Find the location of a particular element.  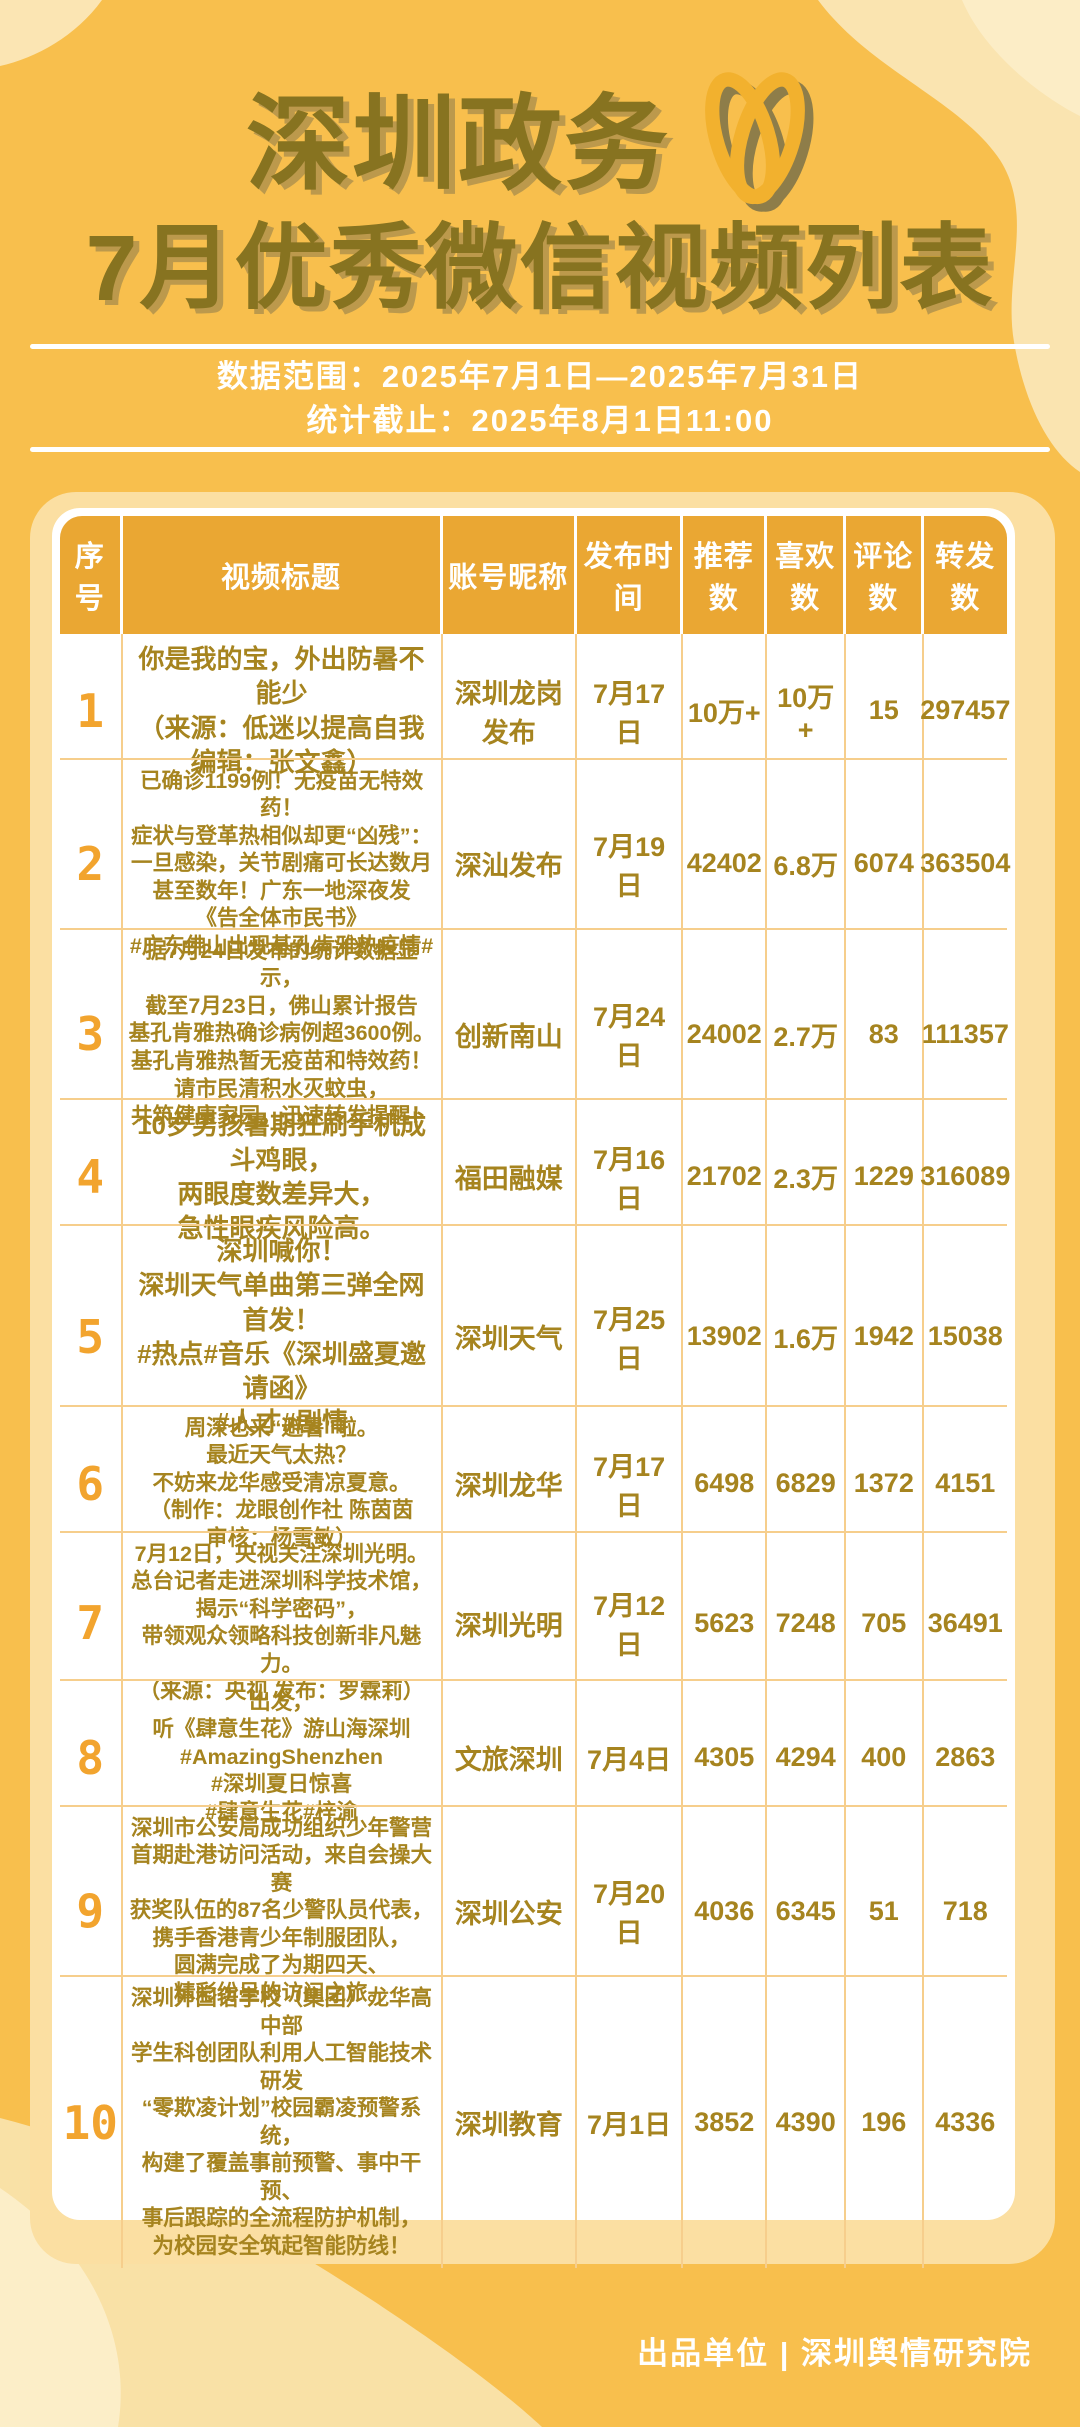

col-header-likes: 喜欢数 is located at coordinates (806, 575).